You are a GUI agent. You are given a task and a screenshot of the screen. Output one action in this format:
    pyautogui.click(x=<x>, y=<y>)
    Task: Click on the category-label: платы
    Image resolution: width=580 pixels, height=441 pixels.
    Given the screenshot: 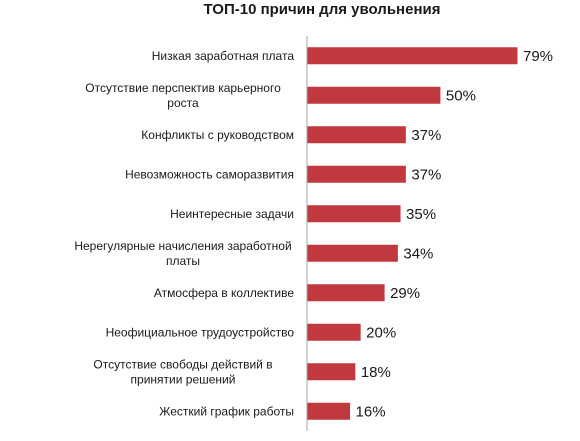 What is the action you would take?
    pyautogui.click(x=183, y=261)
    